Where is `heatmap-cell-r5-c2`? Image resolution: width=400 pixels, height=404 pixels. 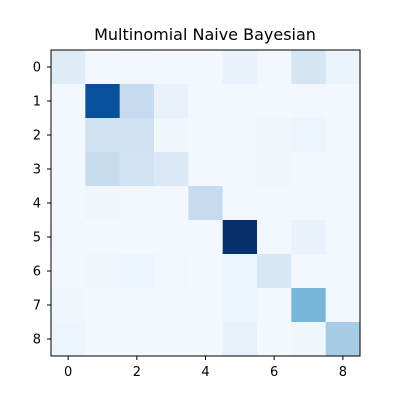 heatmap-cell-r5-c2 is located at coordinates (137, 237).